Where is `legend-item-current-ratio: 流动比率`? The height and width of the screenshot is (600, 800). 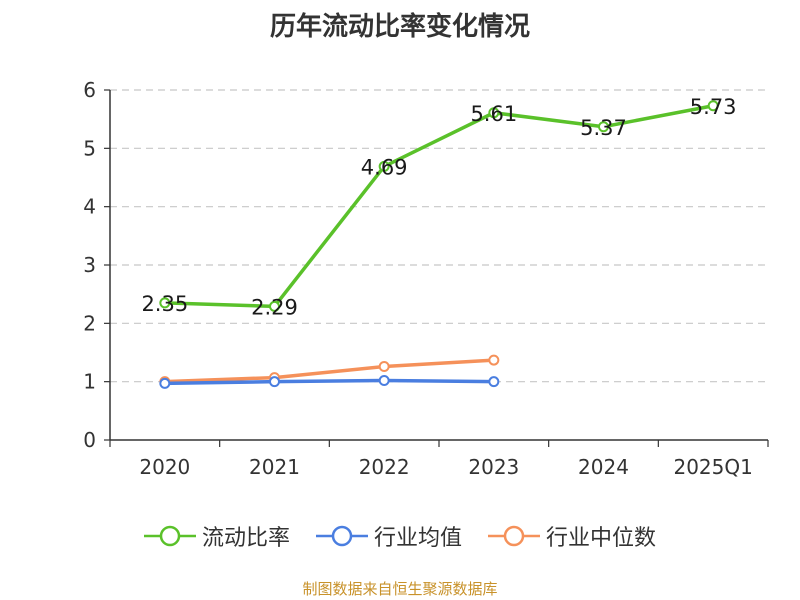 legend-item-current-ratio: 流动比率 is located at coordinates (216, 536).